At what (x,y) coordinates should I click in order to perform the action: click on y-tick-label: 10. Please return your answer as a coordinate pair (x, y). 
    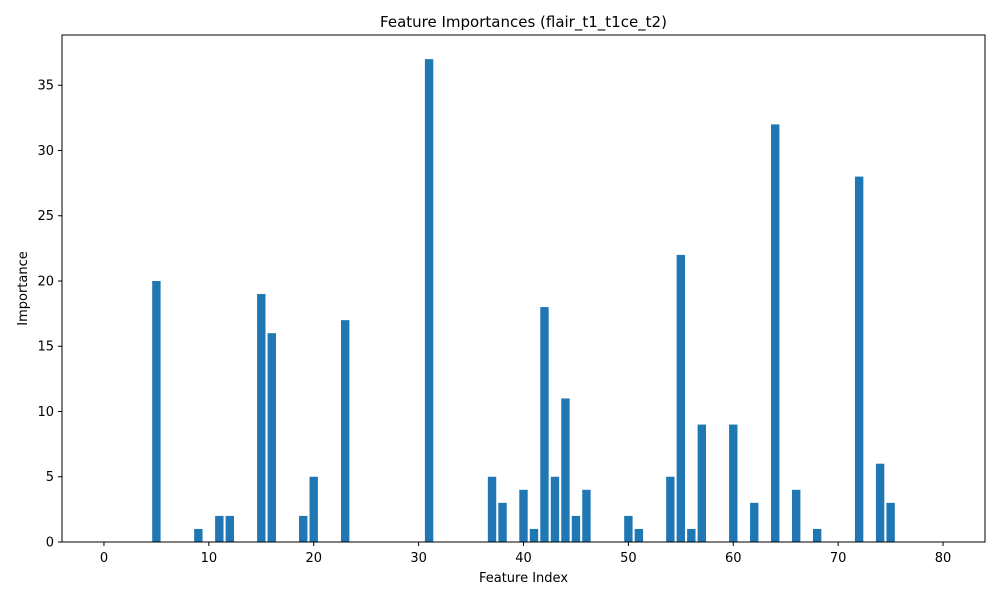
    Looking at the image, I should click on (45, 412).